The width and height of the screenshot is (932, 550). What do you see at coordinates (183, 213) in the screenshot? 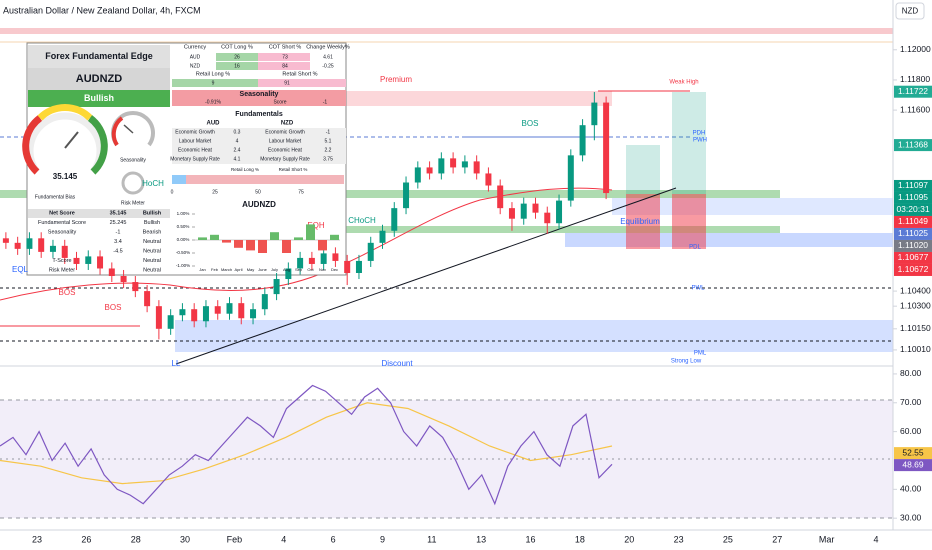
I see `panel-text: 1.00%` at bounding box center [183, 213].